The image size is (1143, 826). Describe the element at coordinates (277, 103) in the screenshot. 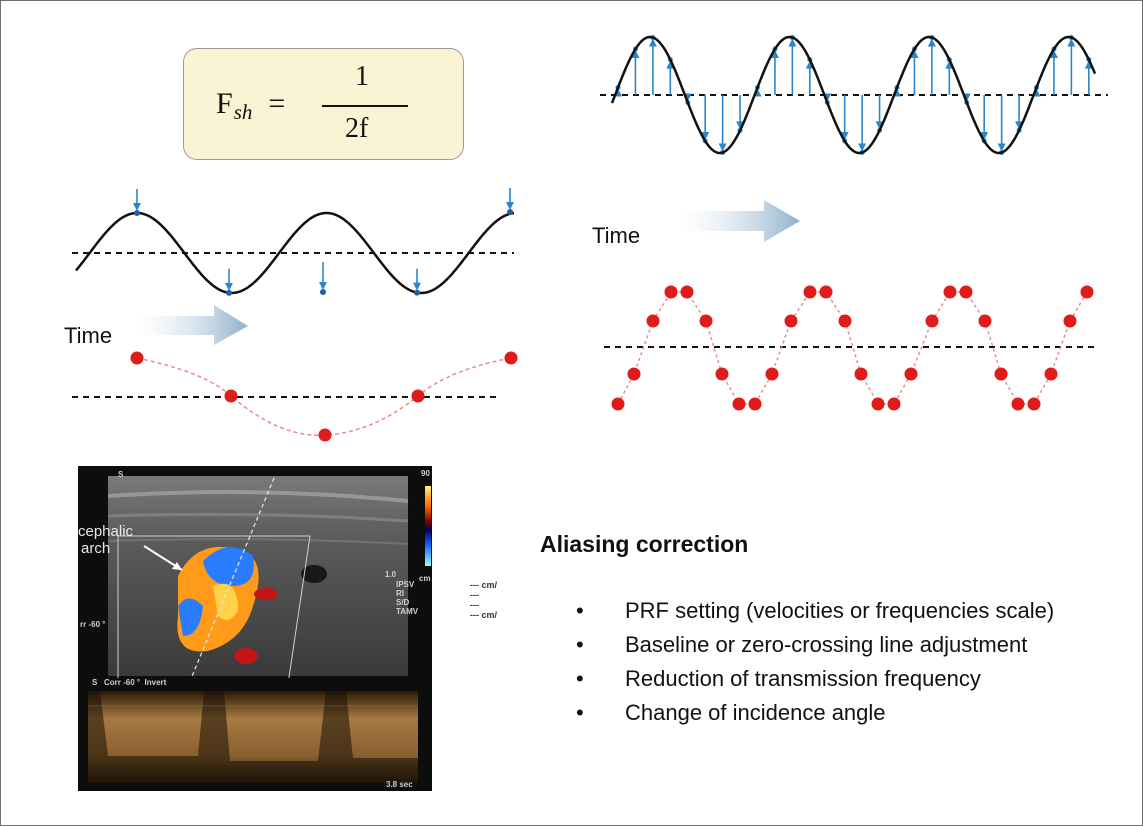

I see `formula-equals: =` at that location.